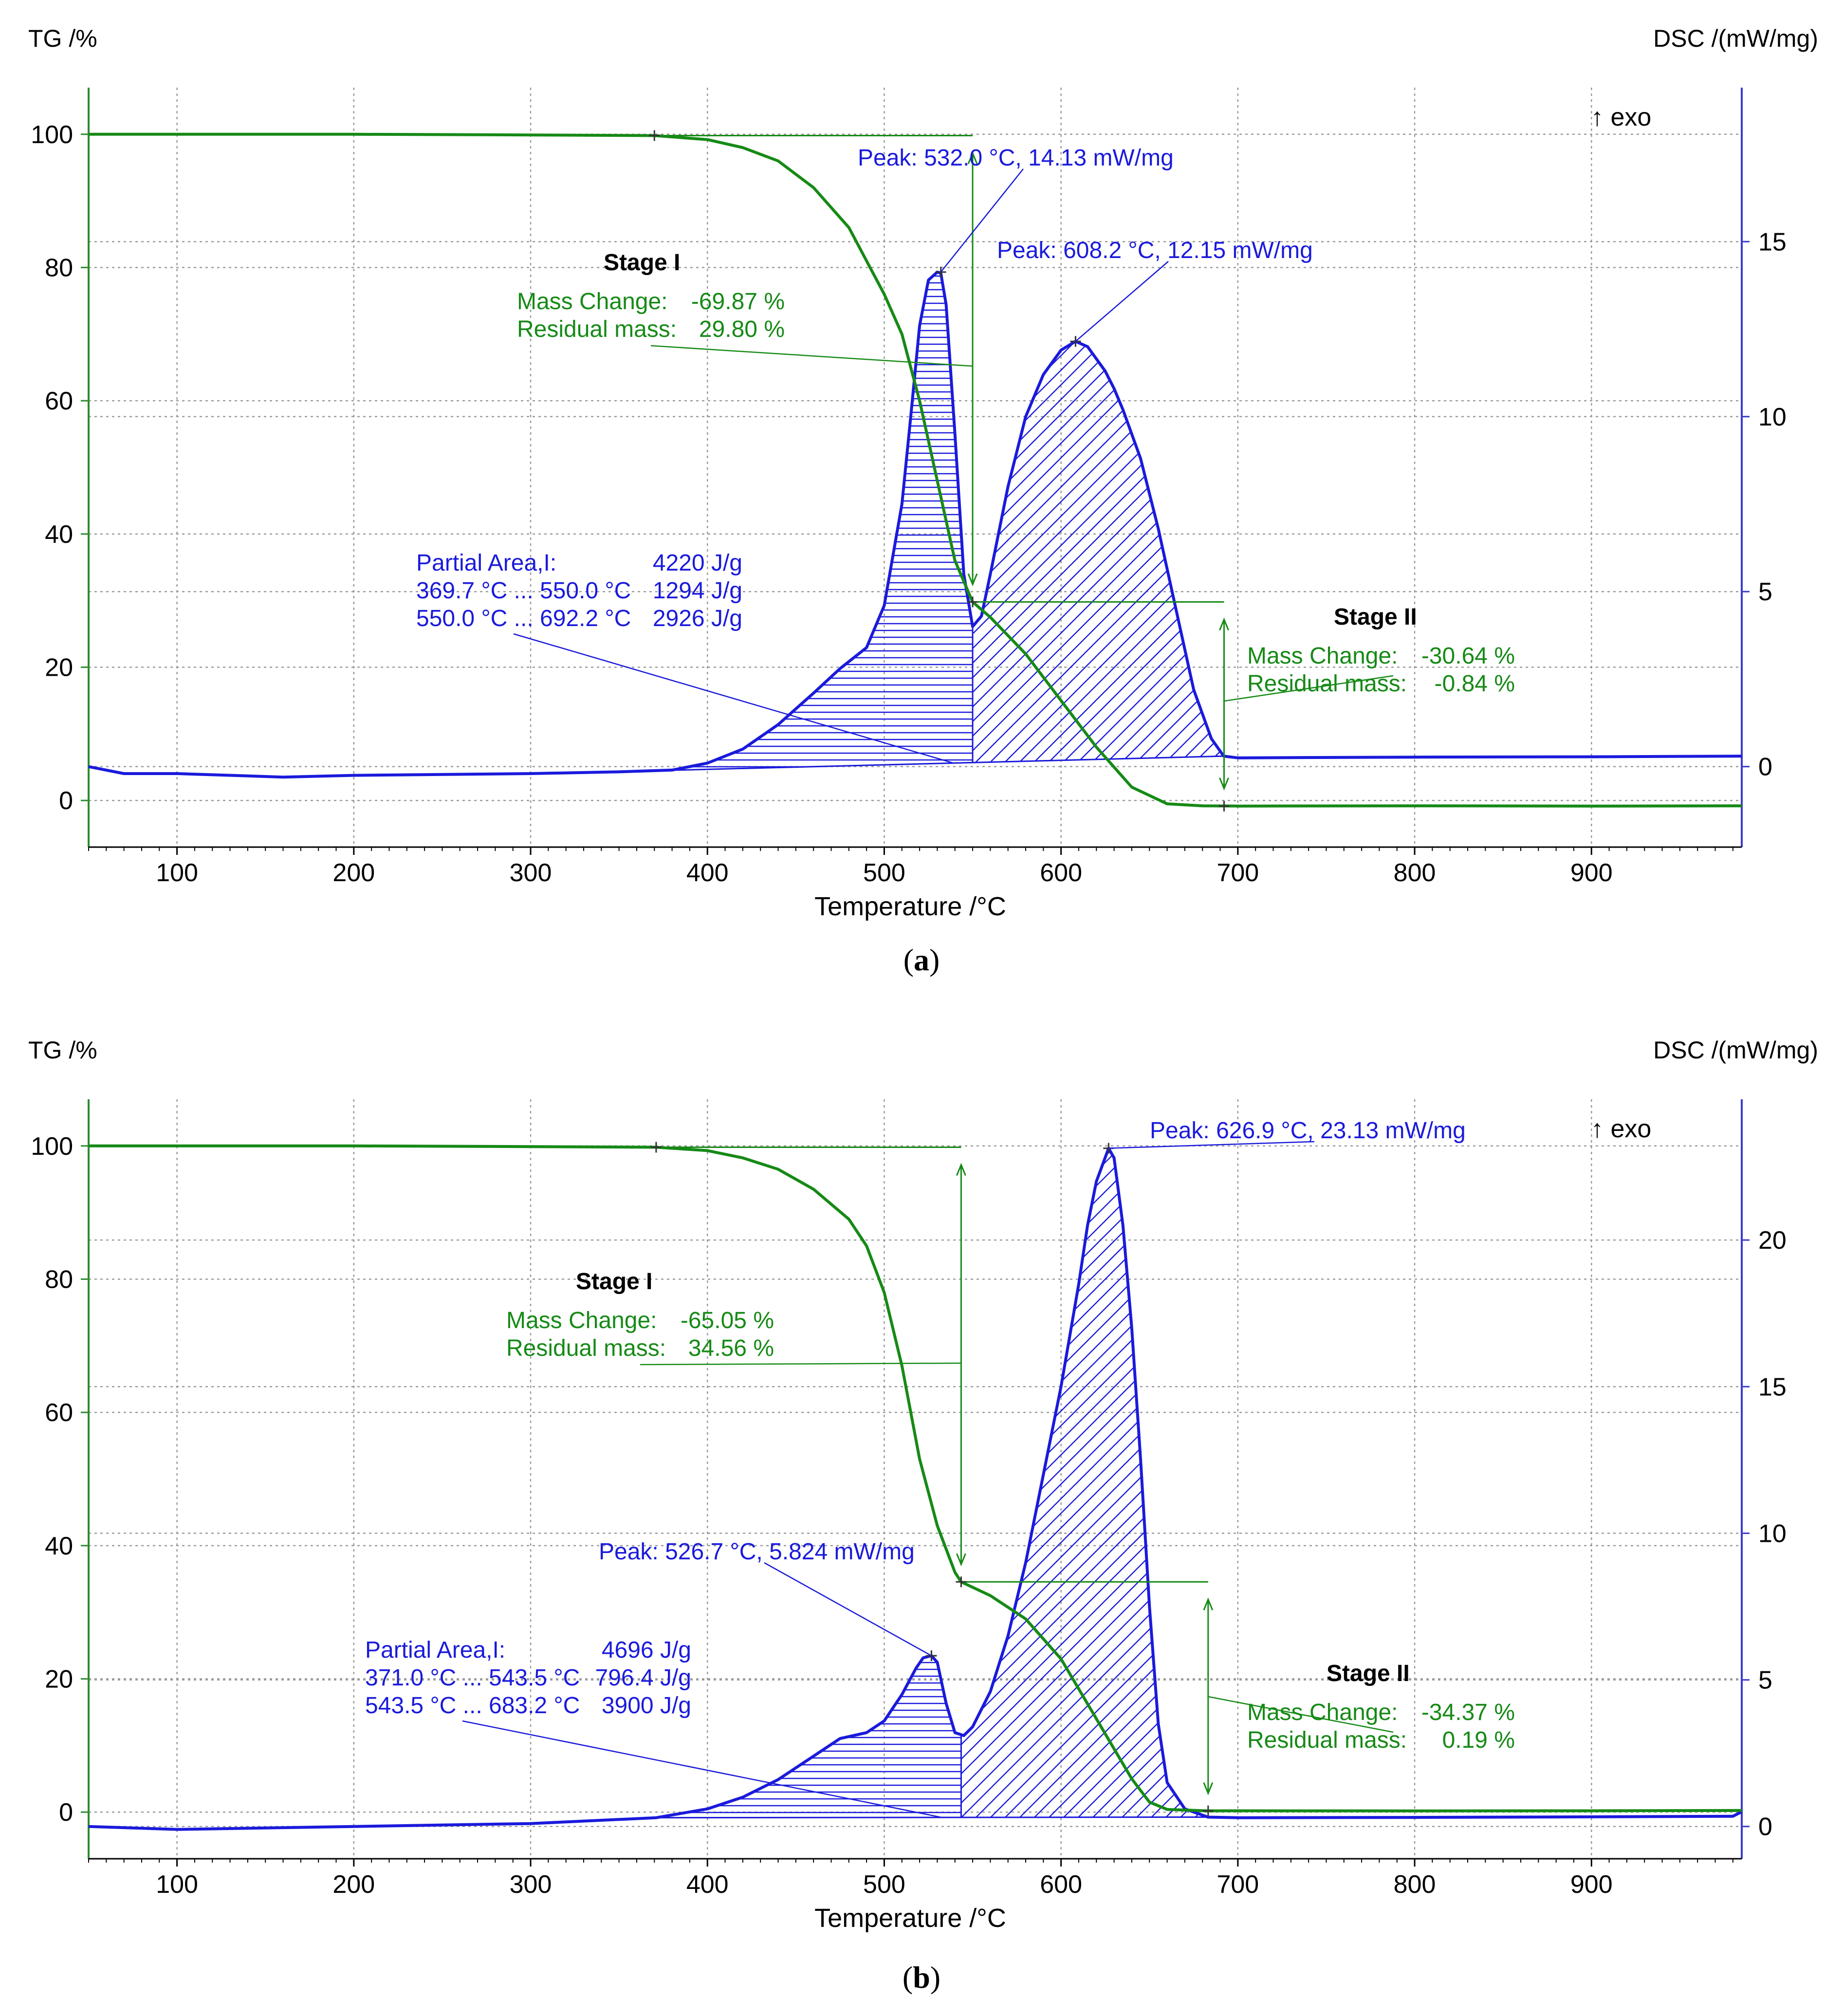 Image resolution: width=1843 pixels, height=2016 pixels. I want to click on peak-label: Peak: 608.2 °C, 12.15 mW/mg, so click(1155, 251).